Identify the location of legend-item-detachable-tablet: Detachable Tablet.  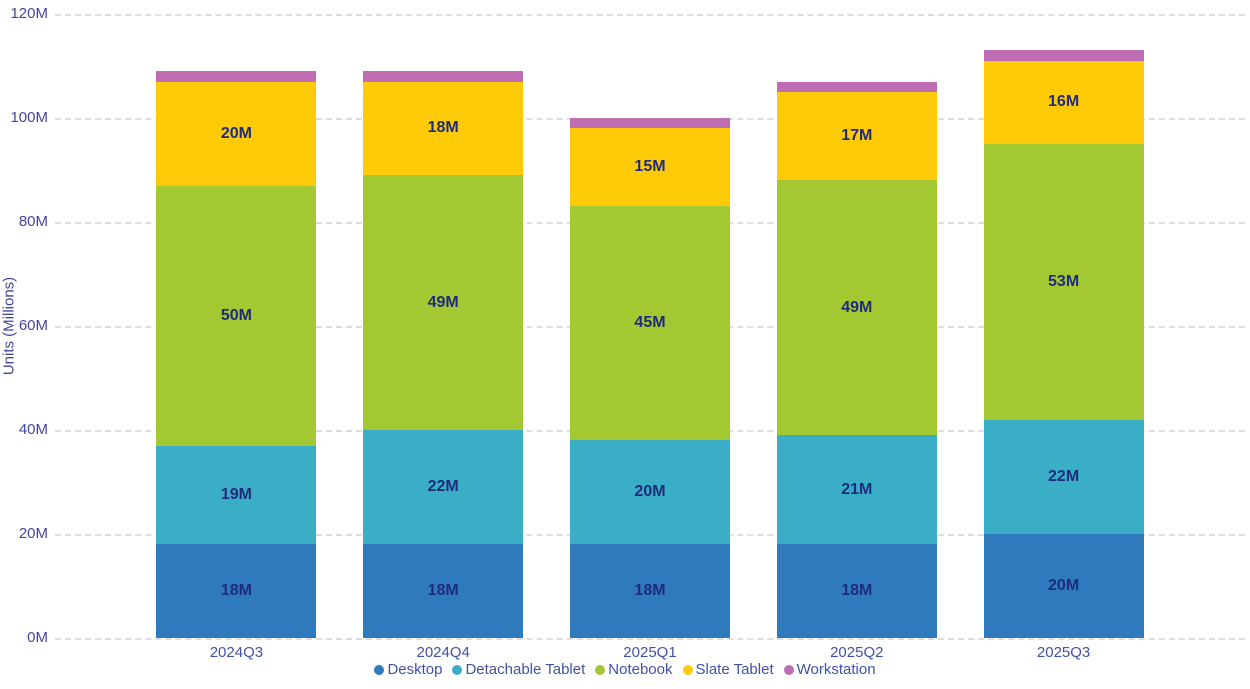
(518, 669).